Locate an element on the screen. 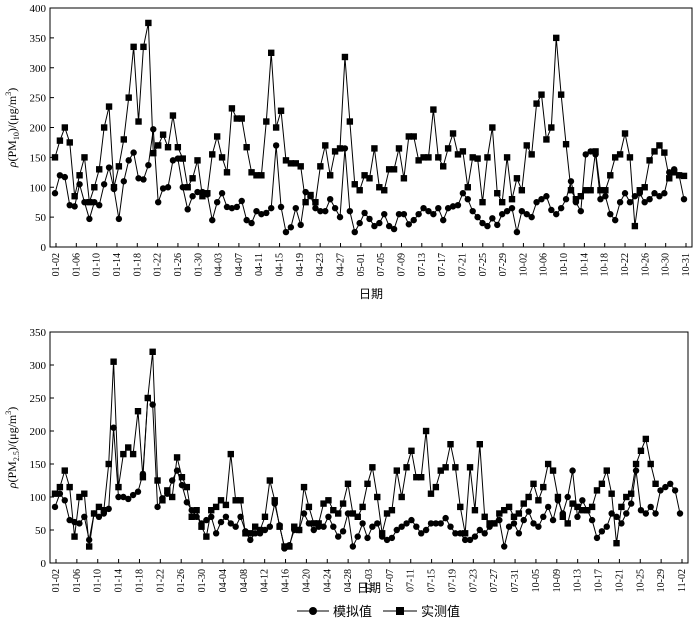  pm25-y-tick-label: 50 is located at coordinates (41, 531).